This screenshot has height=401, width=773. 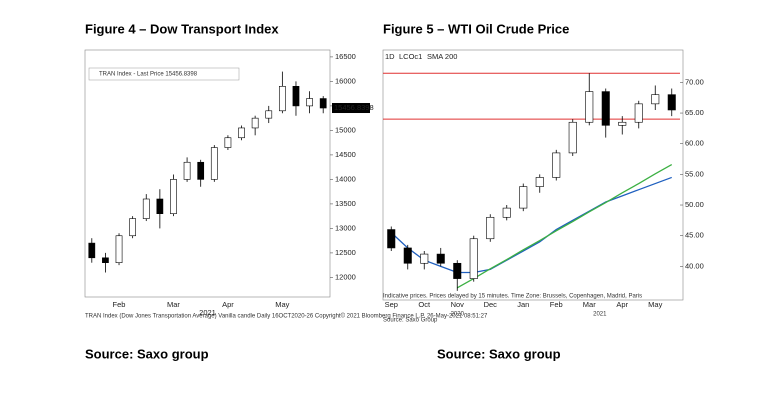 What do you see at coordinates (410, 321) in the screenshot?
I see `caption-source: Source: Saxo Group` at bounding box center [410, 321].